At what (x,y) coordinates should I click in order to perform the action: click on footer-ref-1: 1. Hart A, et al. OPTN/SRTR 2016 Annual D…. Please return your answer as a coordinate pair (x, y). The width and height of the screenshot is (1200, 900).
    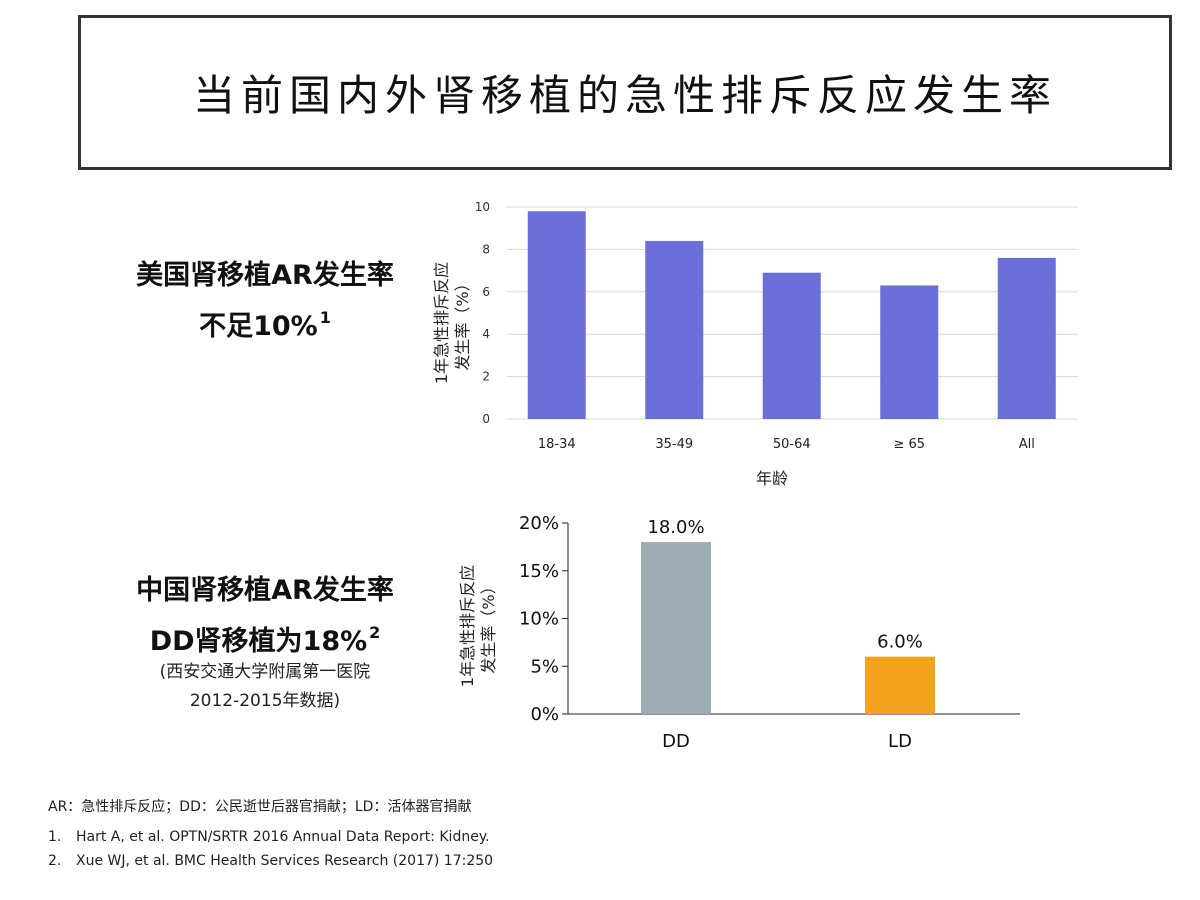
    Looking at the image, I should click on (269, 837).